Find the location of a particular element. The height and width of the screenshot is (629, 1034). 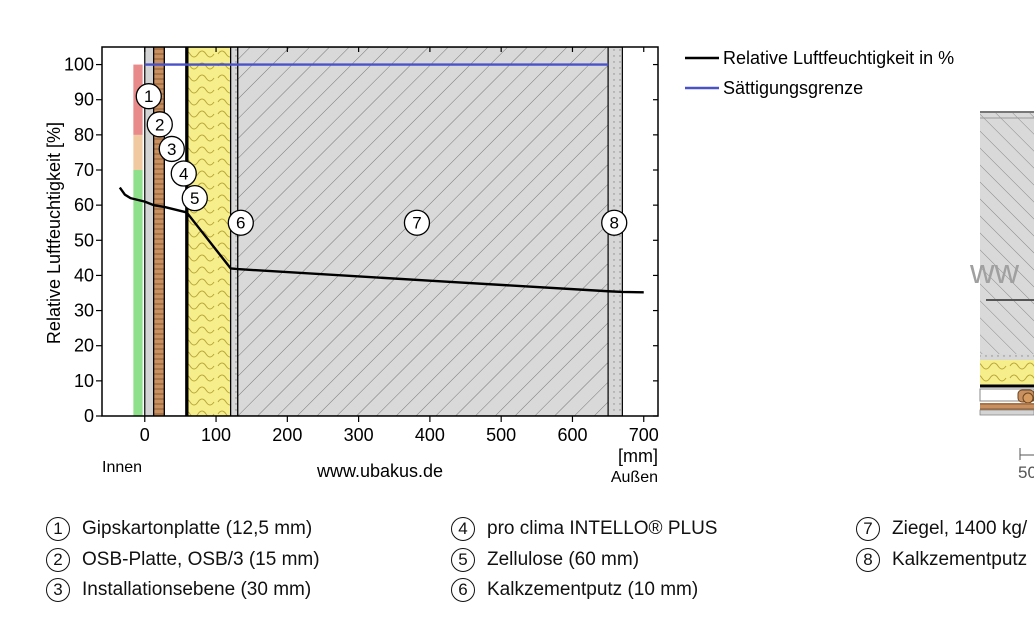

list-item: 6 Kalkzementputz (10 mm) is located at coordinates (584, 590).